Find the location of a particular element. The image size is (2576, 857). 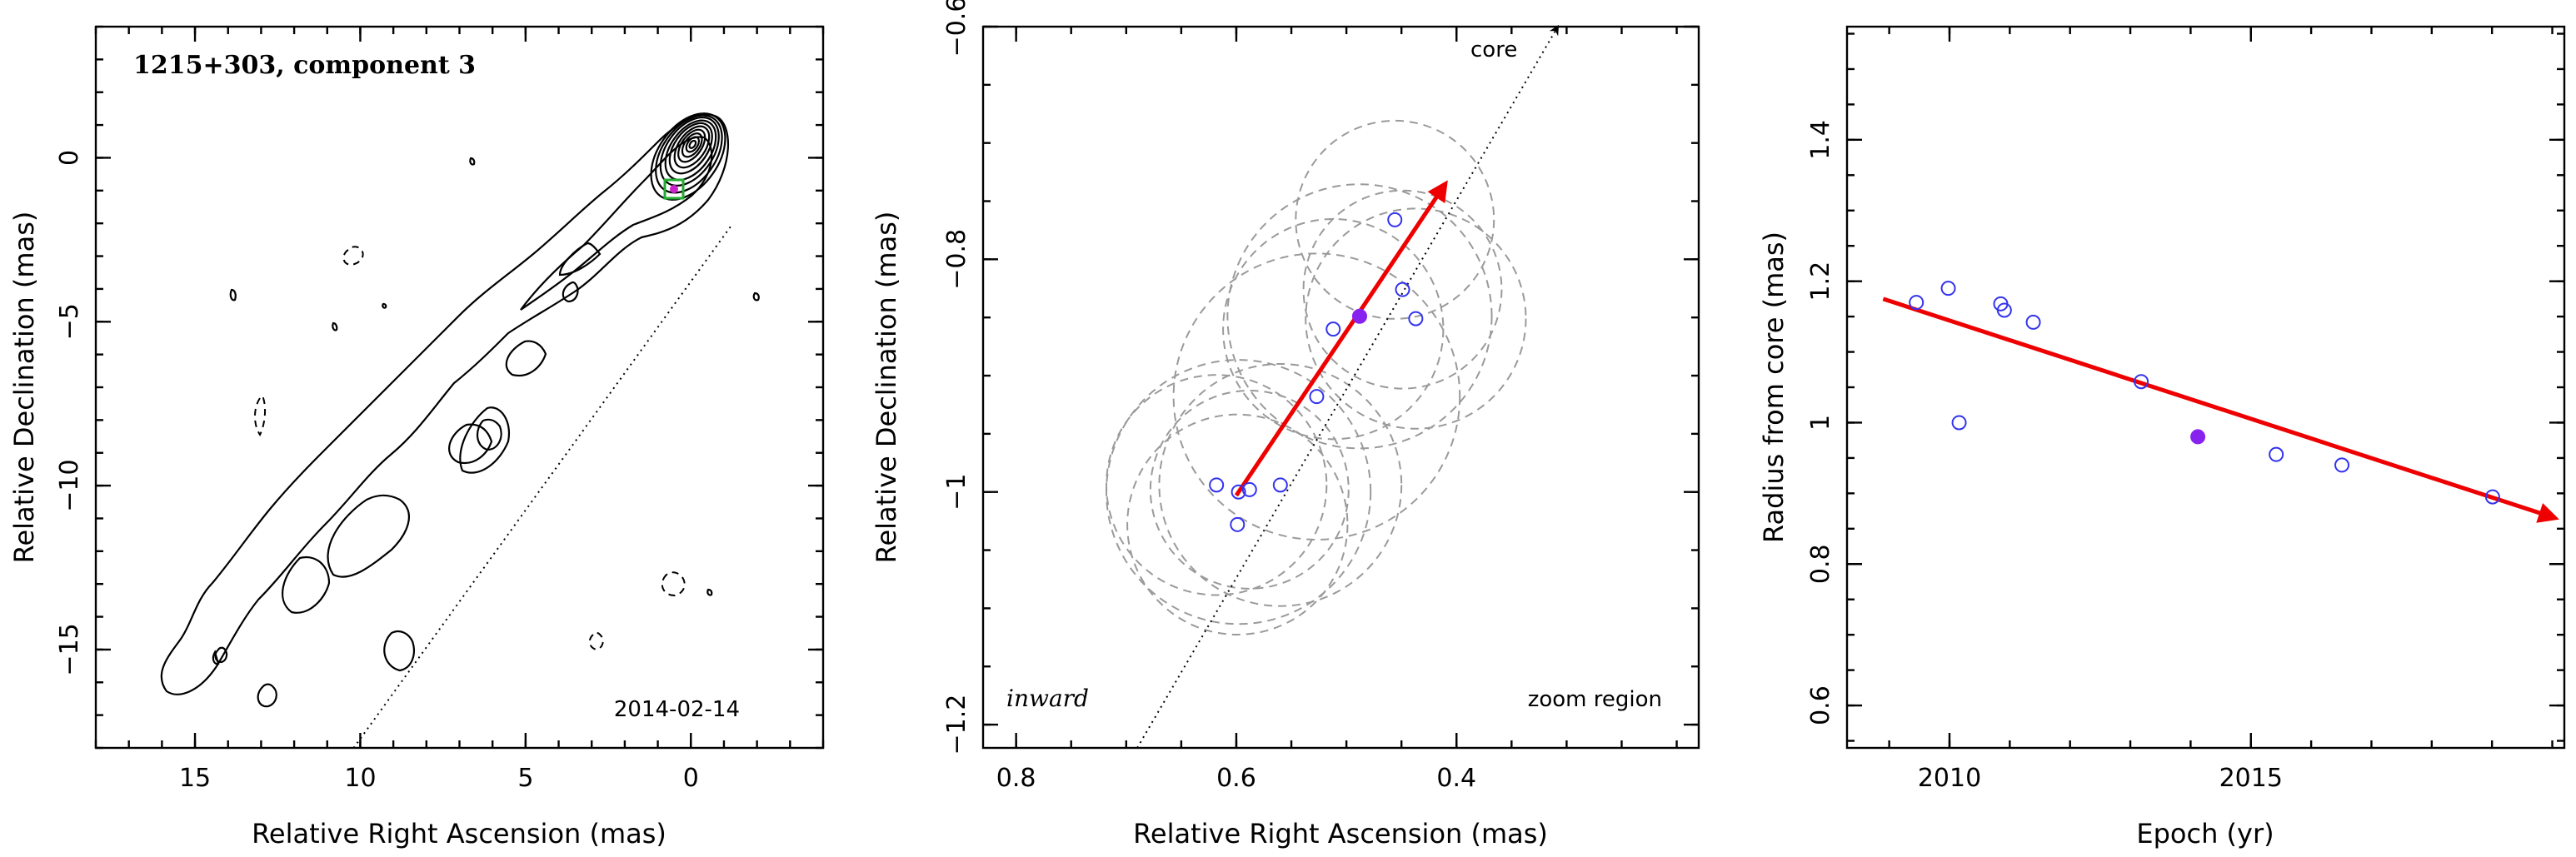

y-tick-label: 1.2 is located at coordinates (1820, 281).